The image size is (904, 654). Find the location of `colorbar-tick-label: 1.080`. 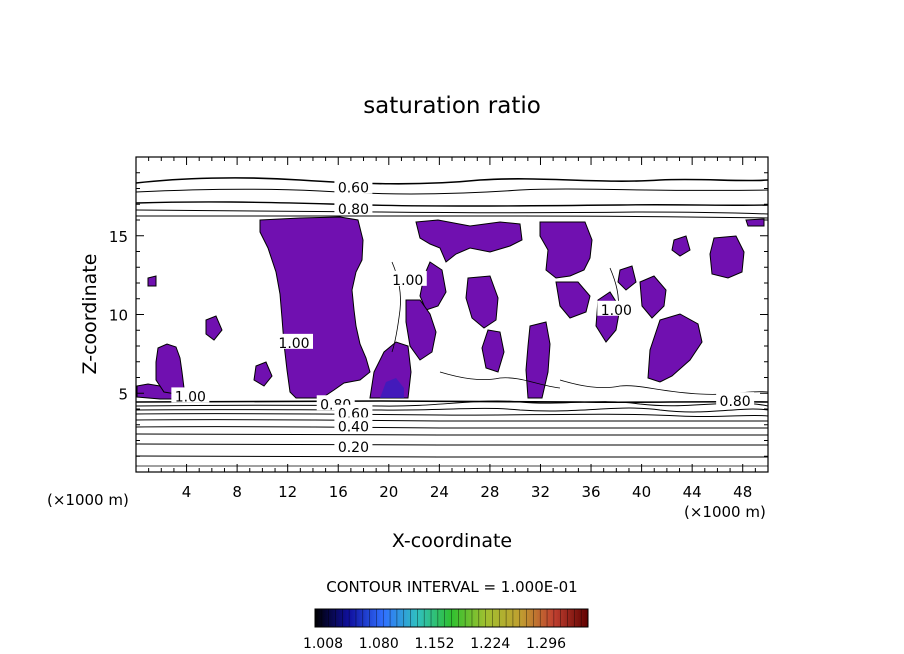

colorbar-tick-label: 1.080 is located at coordinates (379, 644).